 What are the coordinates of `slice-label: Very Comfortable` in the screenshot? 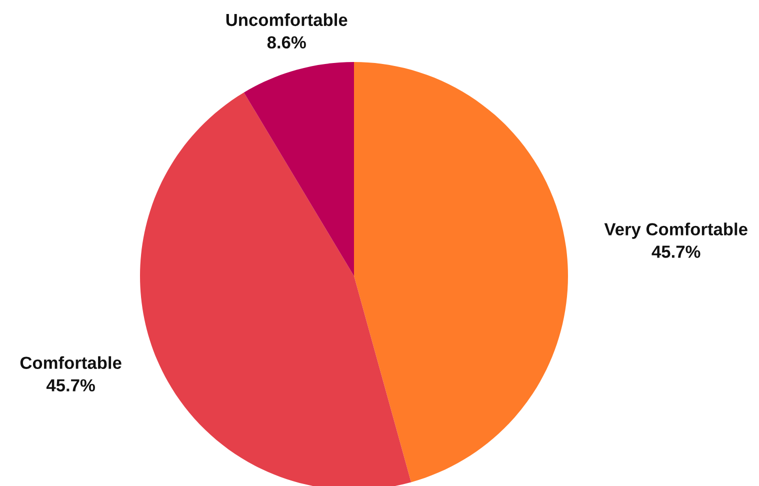 It's located at (676, 230).